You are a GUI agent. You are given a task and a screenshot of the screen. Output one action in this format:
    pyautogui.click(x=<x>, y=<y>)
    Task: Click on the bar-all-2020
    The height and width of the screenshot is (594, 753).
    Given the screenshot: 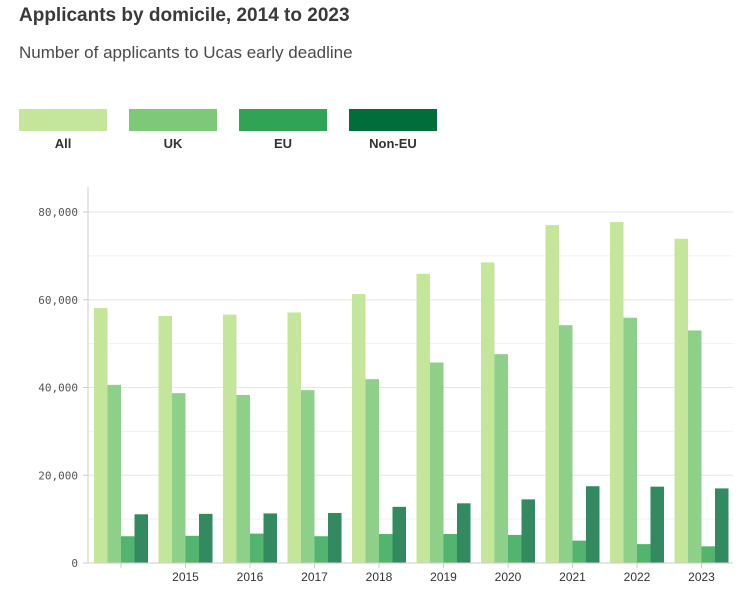 What is the action you would take?
    pyautogui.click(x=488, y=412)
    